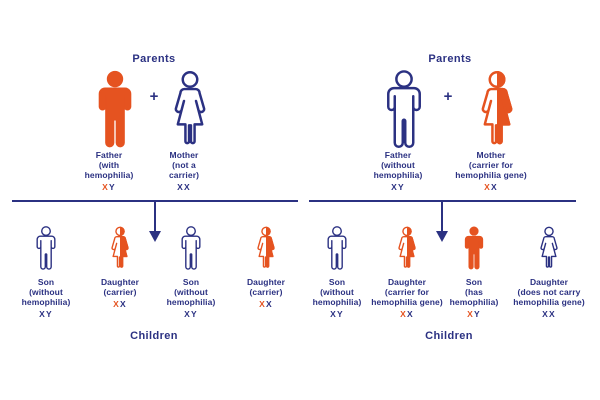 The image size is (600, 400). I want to click on child-label: Daughter (carrier) XX, so click(120, 293).